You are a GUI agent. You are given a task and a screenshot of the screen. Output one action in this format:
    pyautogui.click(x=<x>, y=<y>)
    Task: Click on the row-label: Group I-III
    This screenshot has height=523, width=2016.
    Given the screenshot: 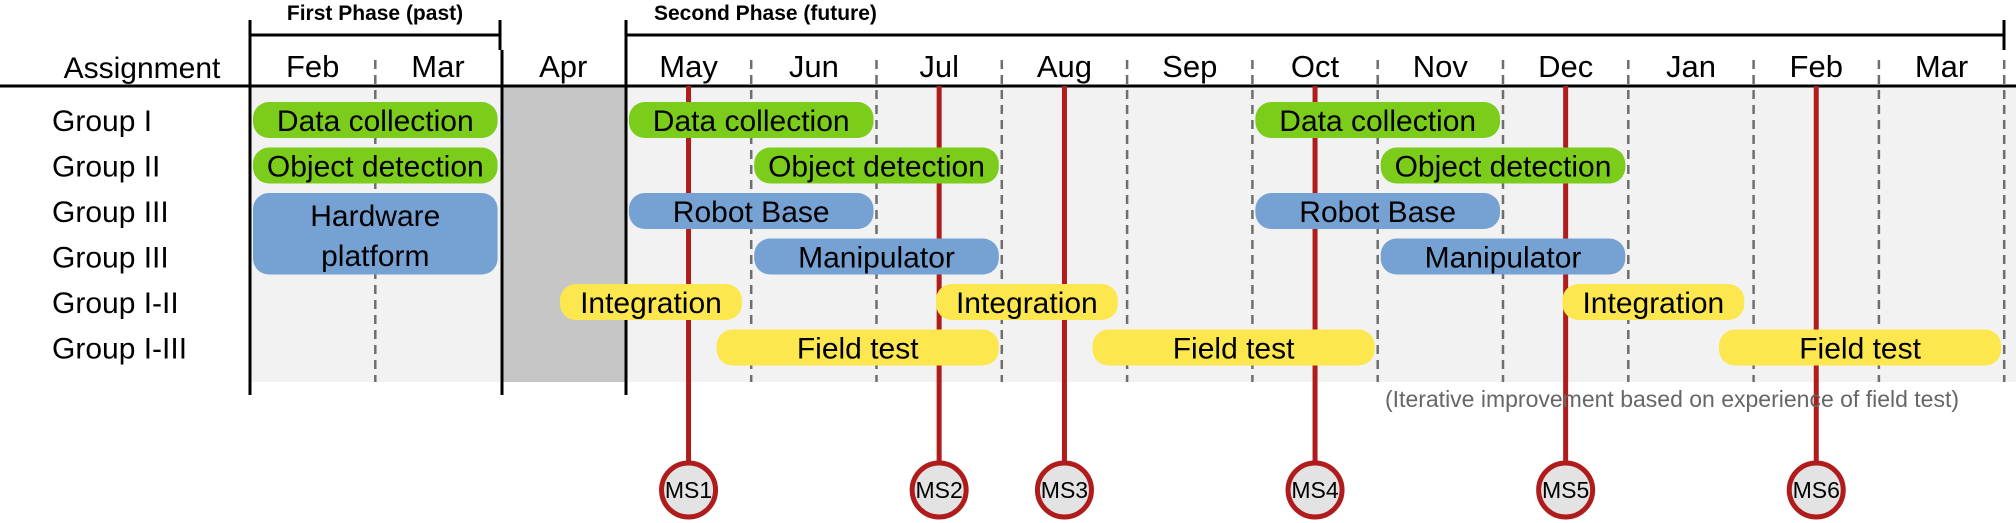 What is the action you would take?
    pyautogui.click(x=119, y=349)
    